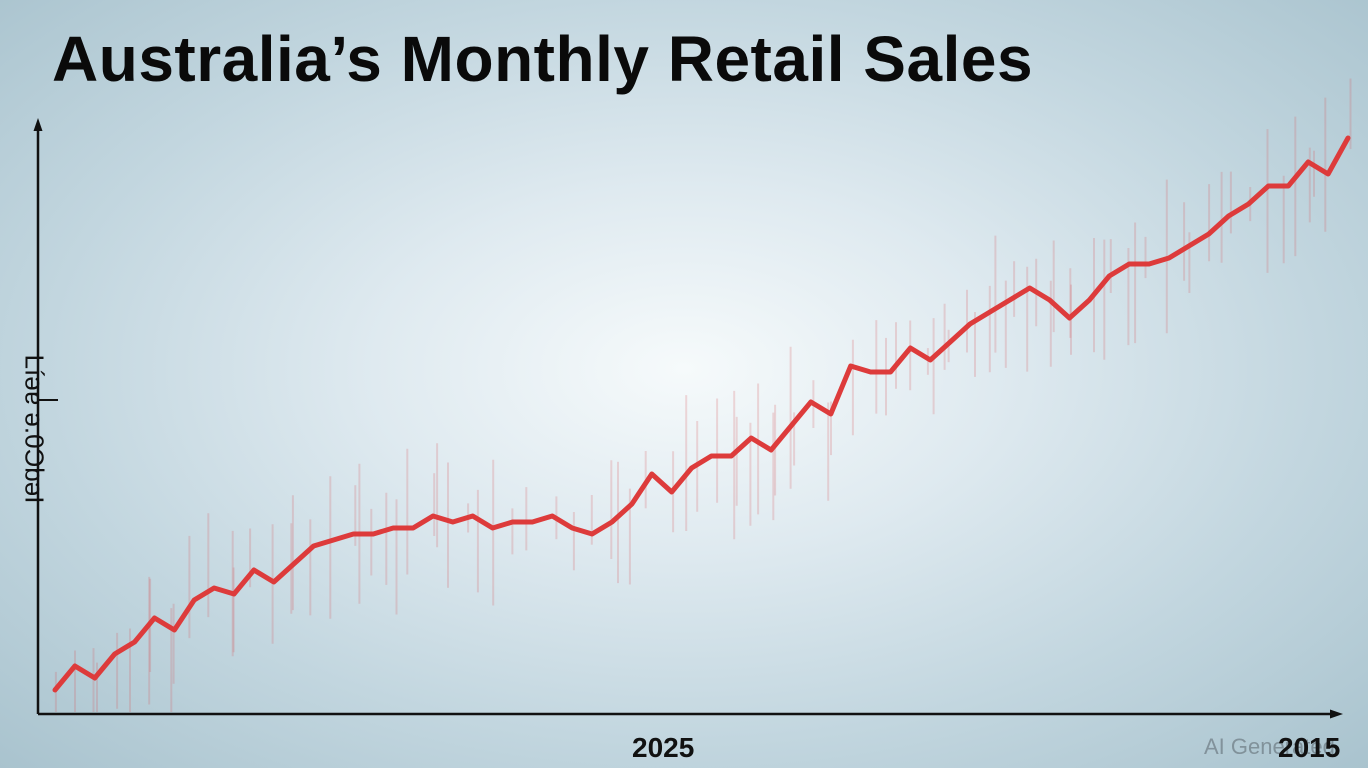 The height and width of the screenshot is (768, 1368). I want to click on chart-title: Australia’s Monthly Retail Sales, so click(543, 59).